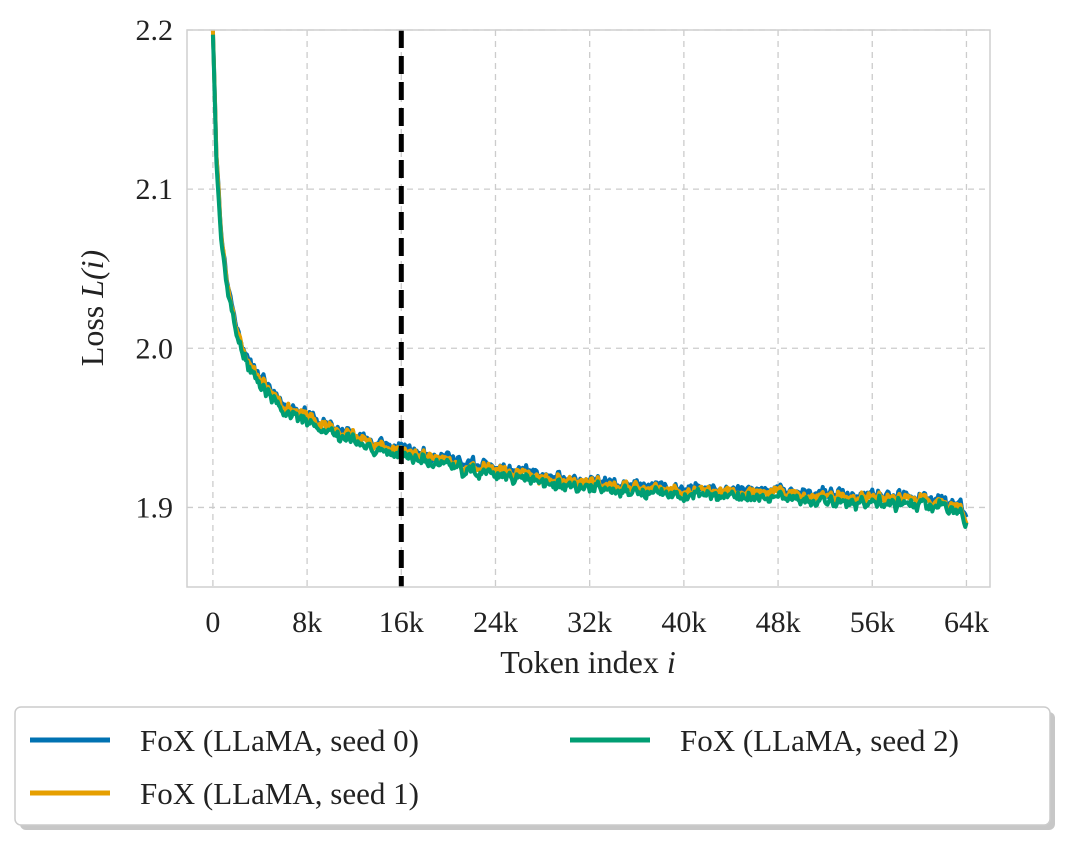 The width and height of the screenshot is (1065, 845). Describe the element at coordinates (155, 30) in the screenshot. I see `y-tick-label: 2.2` at that location.